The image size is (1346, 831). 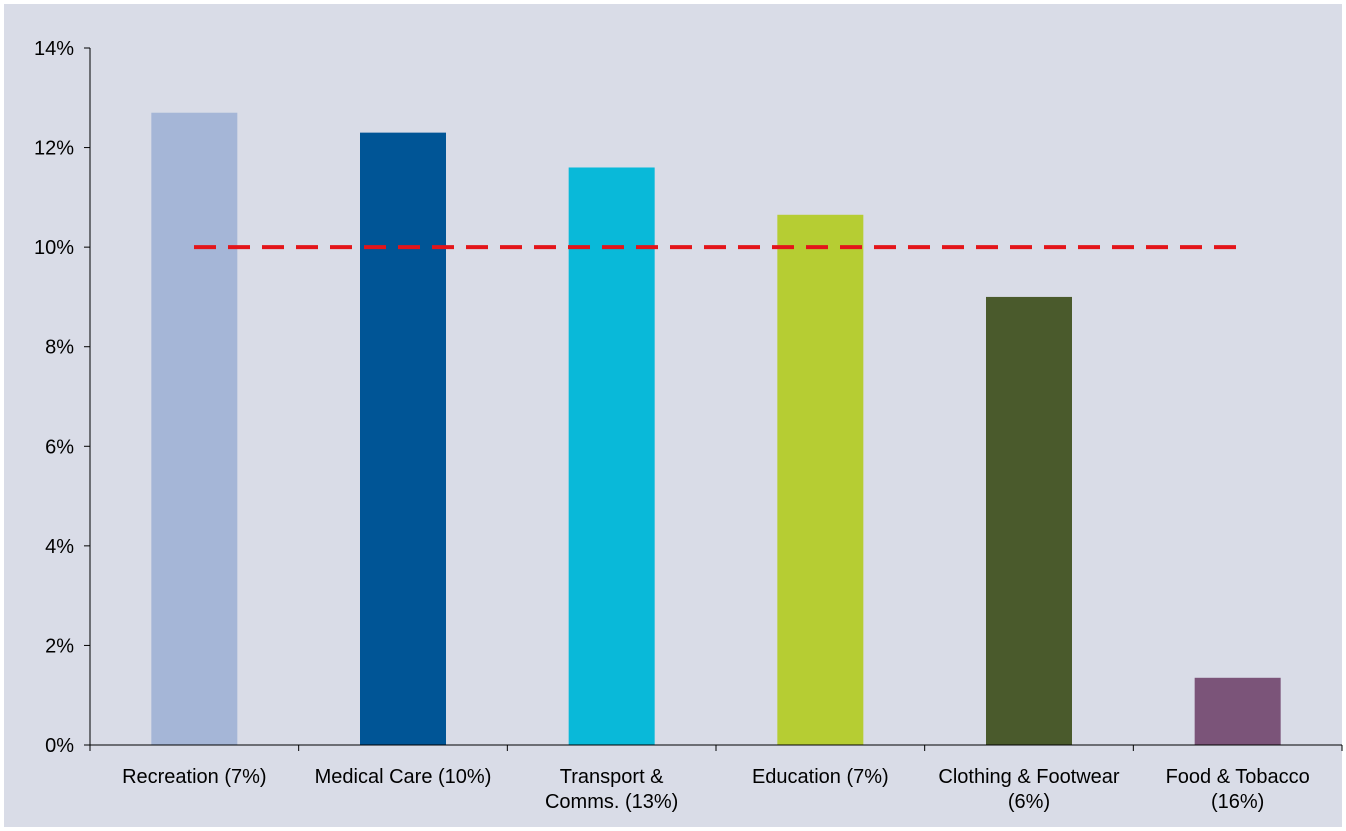 I want to click on y-tick-label: 2%, so click(x=59, y=646).